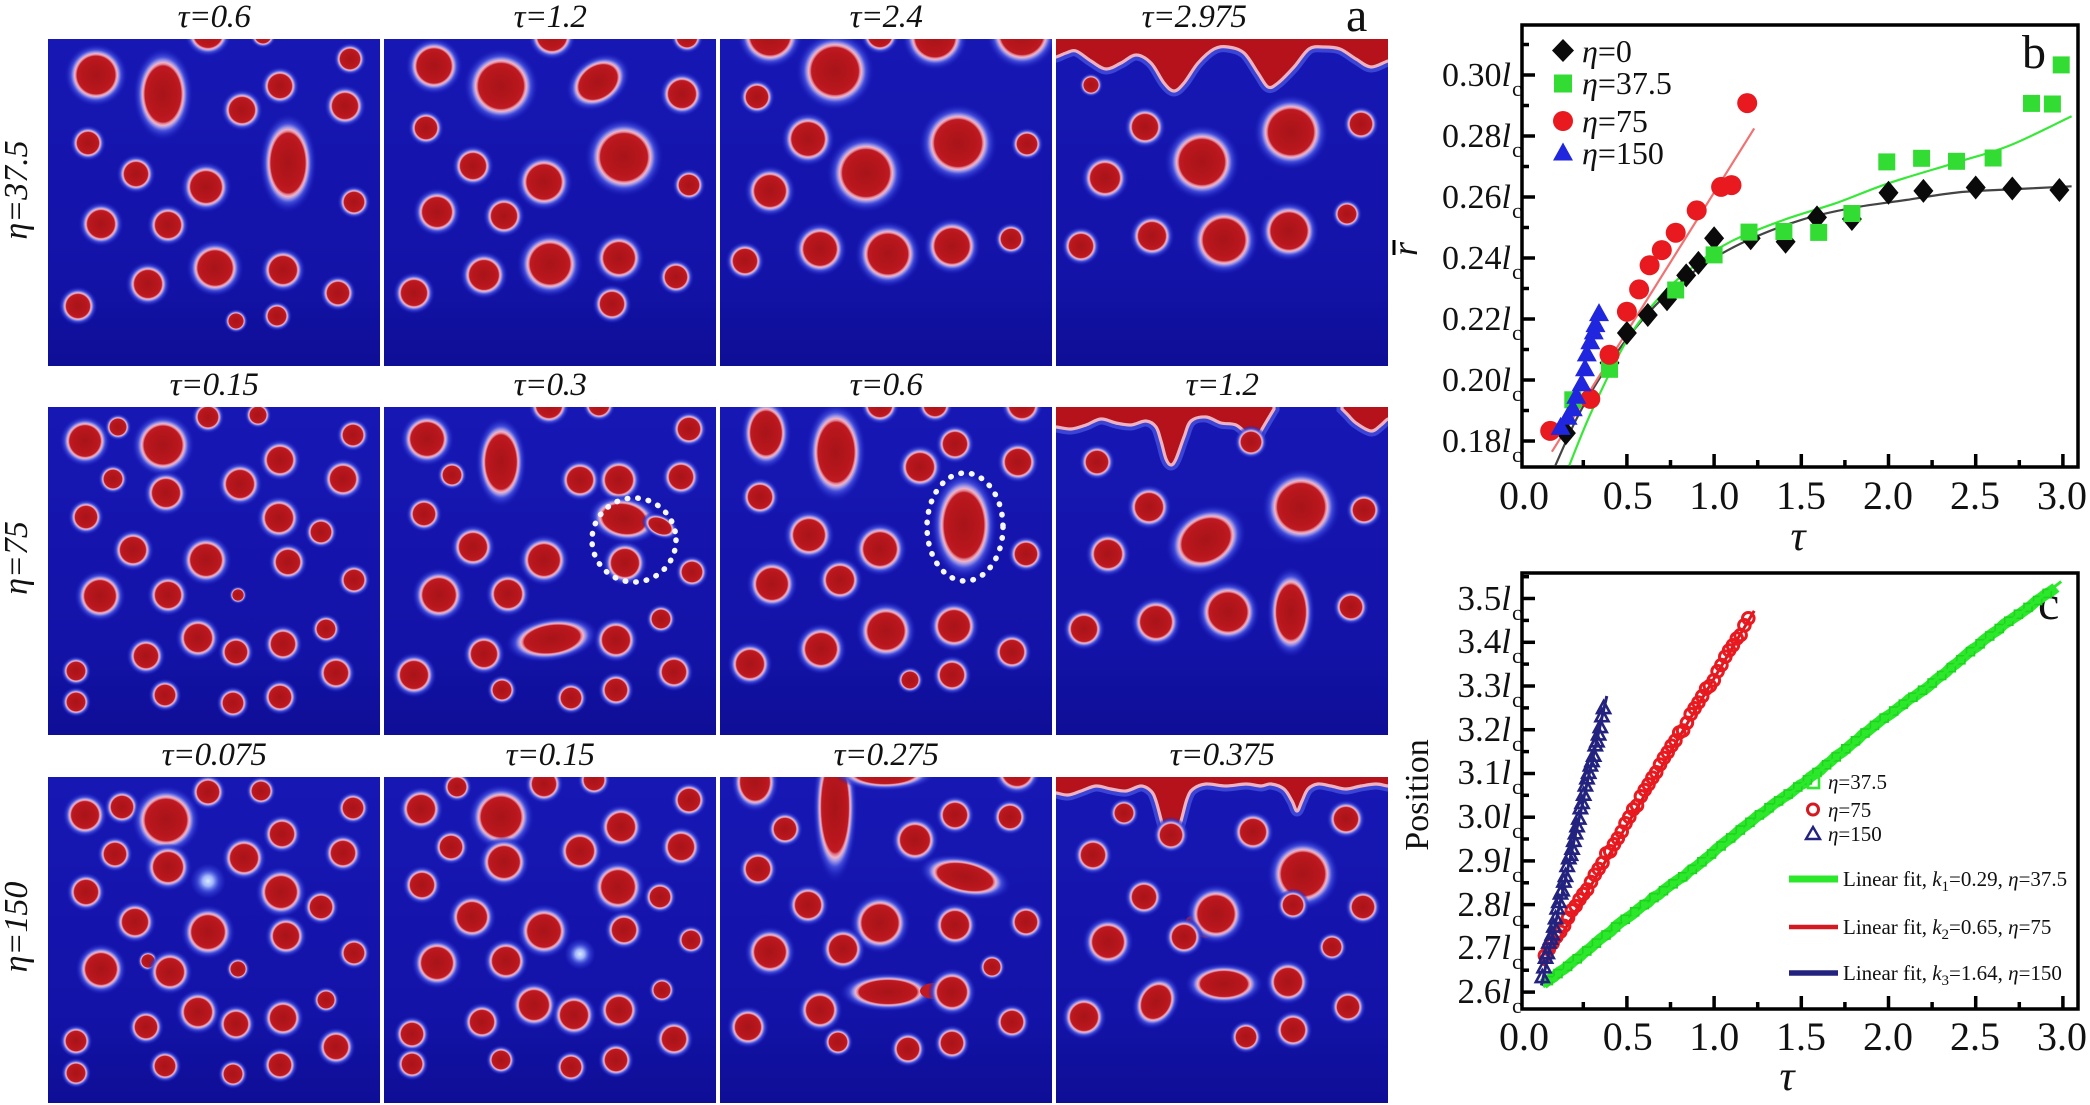  I want to click on svg-text: 0.20l, so click(1476, 380).